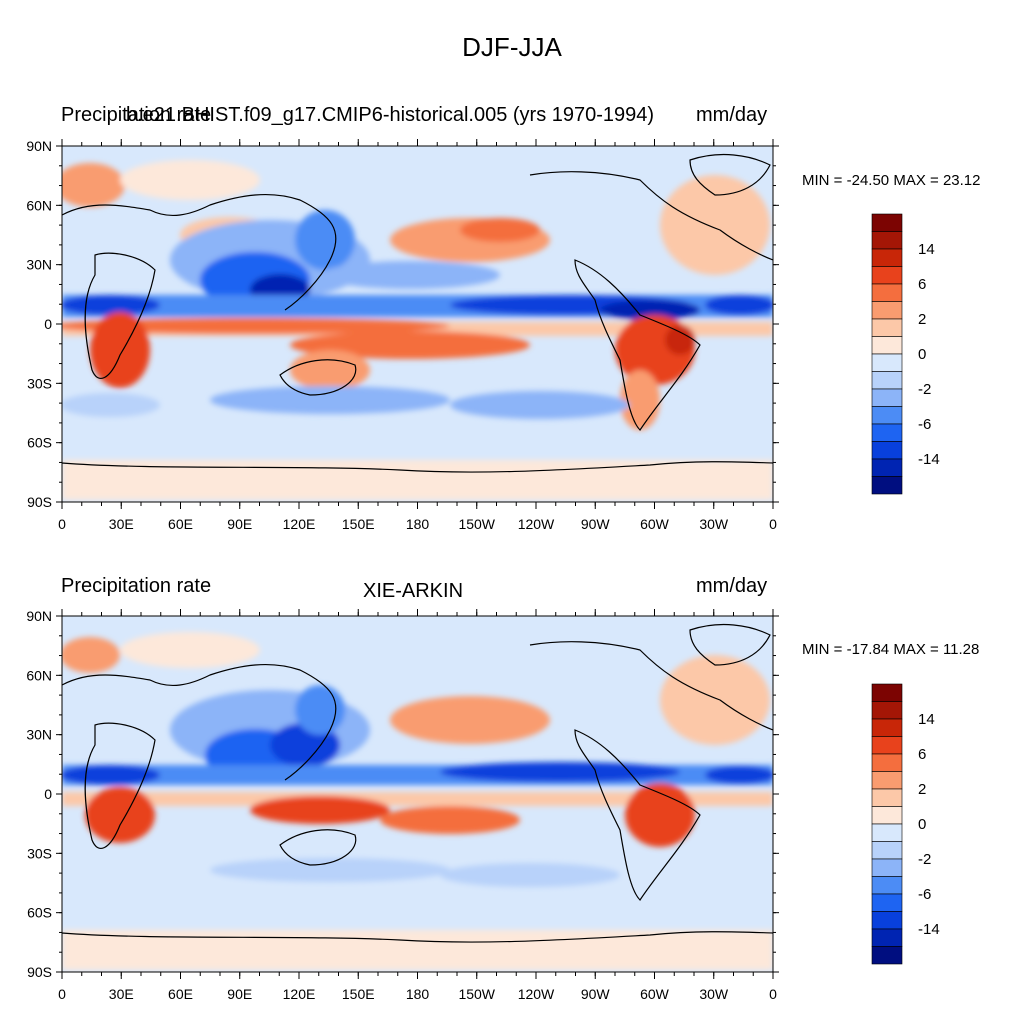 This screenshot has height=1024, width=1024. What do you see at coordinates (413, 591) in the screenshot?
I see `panel-2-center-title: XIE-ARKIN` at bounding box center [413, 591].